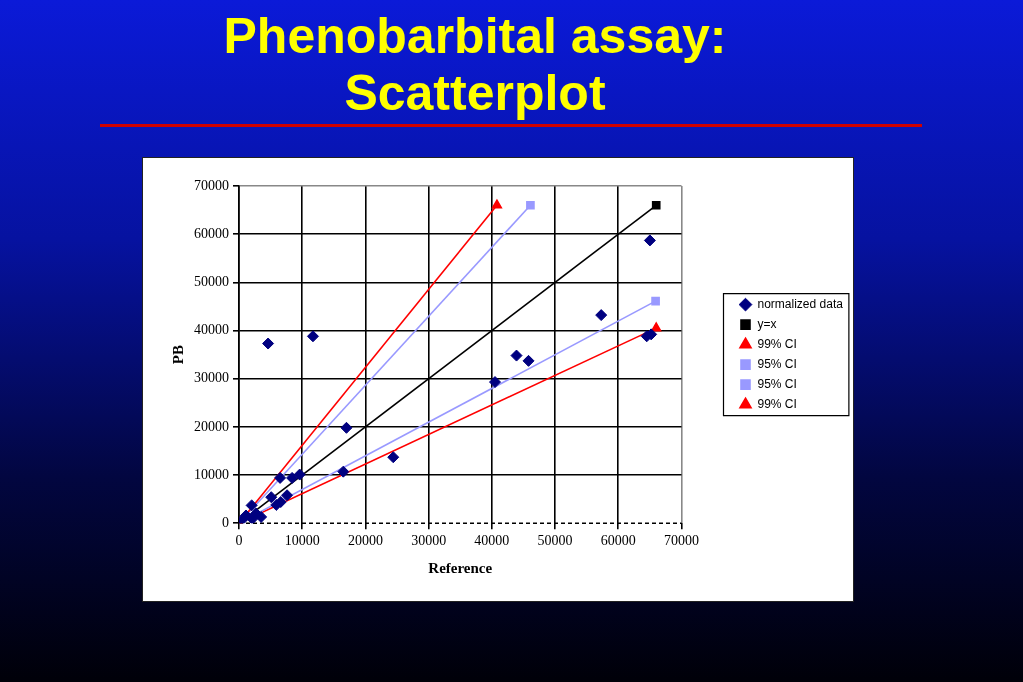 The image size is (1023, 682). I want to click on x-tick-label: 0, so click(239, 541).